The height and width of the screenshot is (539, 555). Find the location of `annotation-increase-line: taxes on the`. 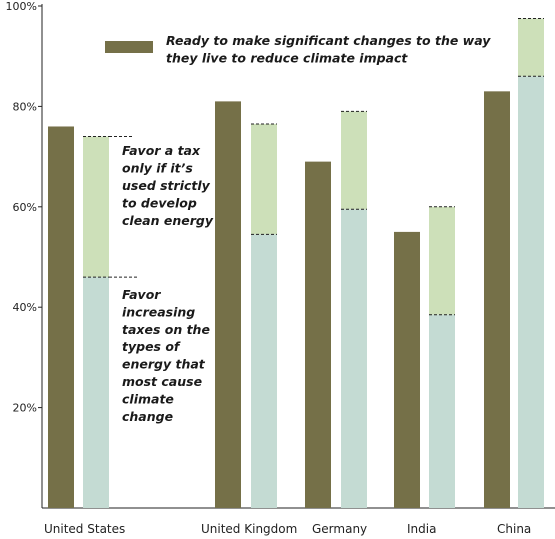

annotation-increase-line: taxes on the is located at coordinates (166, 329).